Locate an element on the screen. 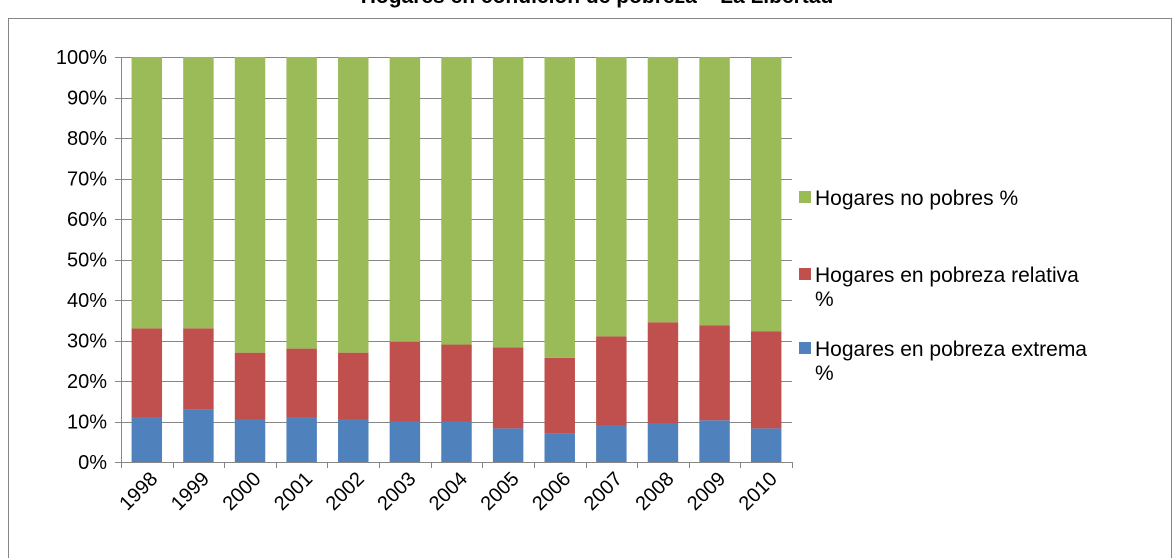 This screenshot has width=1174, height=558. x-tick-label: 2005 is located at coordinates (500, 491).